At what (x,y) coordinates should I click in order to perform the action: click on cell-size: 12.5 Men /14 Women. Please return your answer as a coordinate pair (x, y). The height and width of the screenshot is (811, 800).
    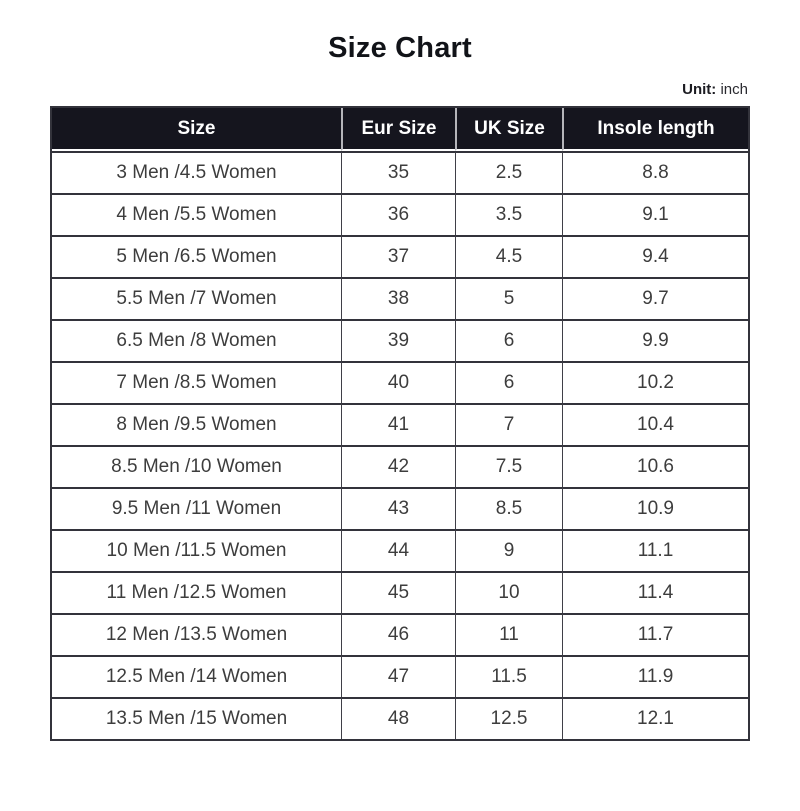
    Looking at the image, I should click on (196, 676).